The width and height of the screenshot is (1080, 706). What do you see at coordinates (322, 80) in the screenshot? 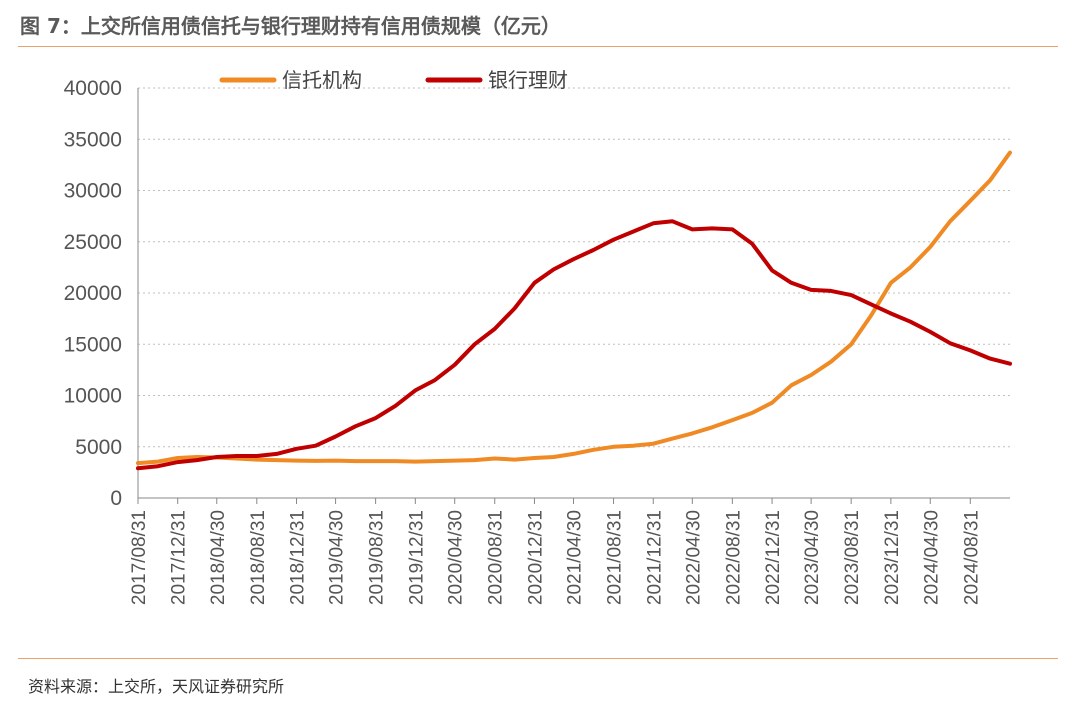
I see `legend-label: 信托机构` at bounding box center [322, 80].